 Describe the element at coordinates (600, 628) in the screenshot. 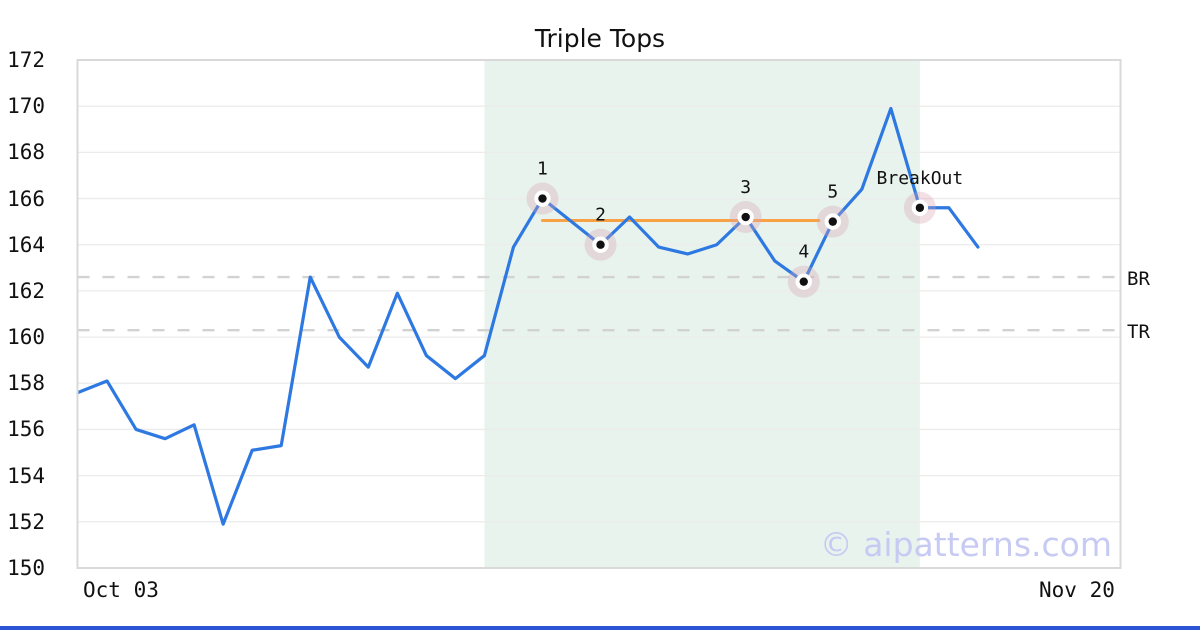

I see `bottom-accent-bar` at that location.